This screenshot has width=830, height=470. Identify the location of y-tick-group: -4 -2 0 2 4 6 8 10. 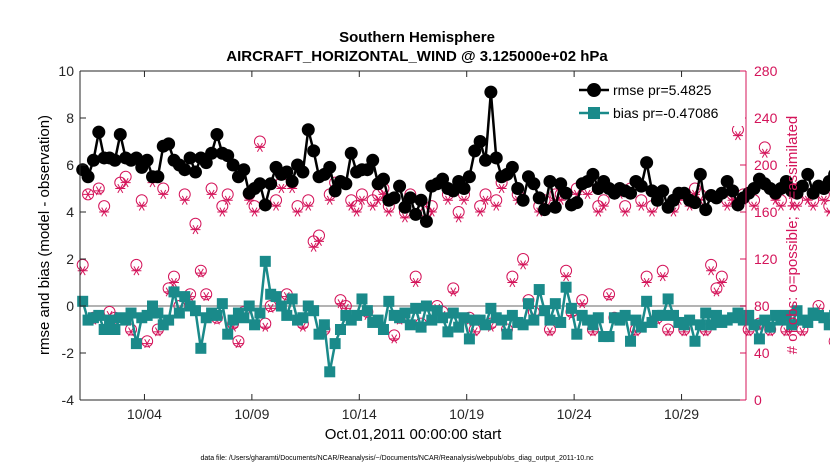
(72, 235).